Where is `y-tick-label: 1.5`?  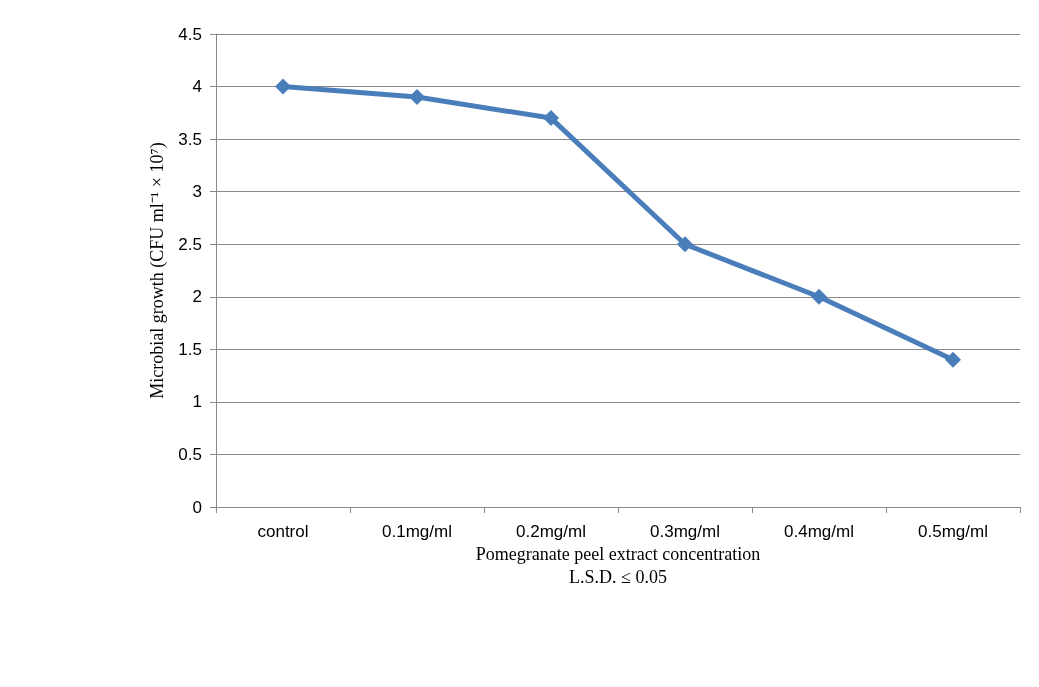 y-tick-label: 1.5 is located at coordinates (190, 349).